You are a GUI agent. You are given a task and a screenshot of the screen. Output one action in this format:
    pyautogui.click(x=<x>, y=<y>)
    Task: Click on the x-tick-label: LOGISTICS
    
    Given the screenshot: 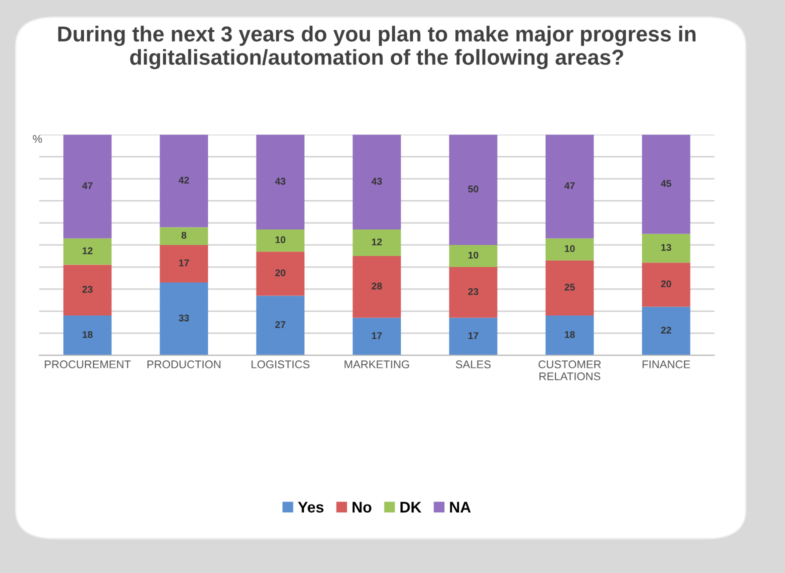 What is the action you would take?
    pyautogui.click(x=281, y=364)
    